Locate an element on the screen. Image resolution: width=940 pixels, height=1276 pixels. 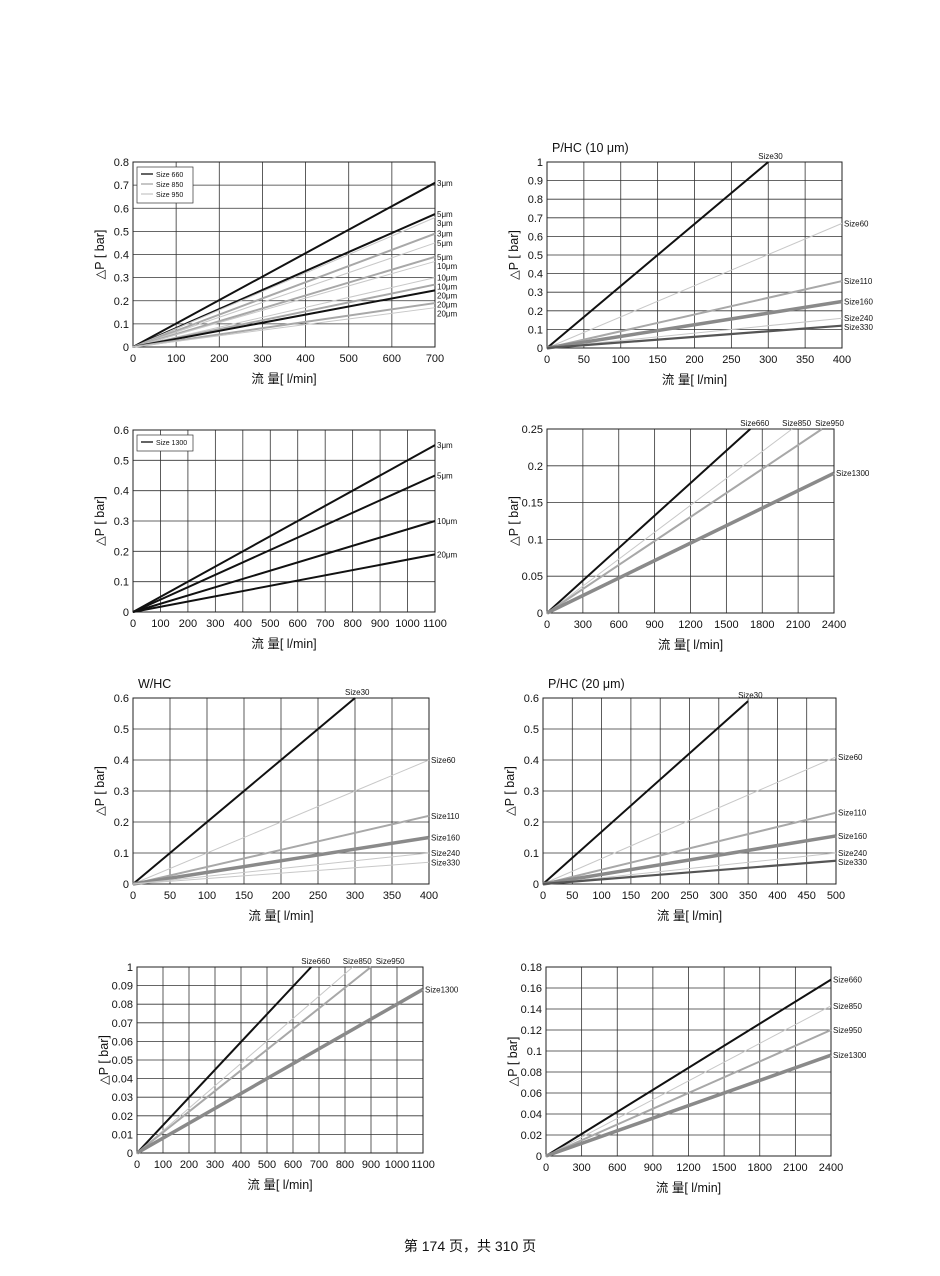
chart-title: P/HC (10 μm) is located at coordinates (590, 148).